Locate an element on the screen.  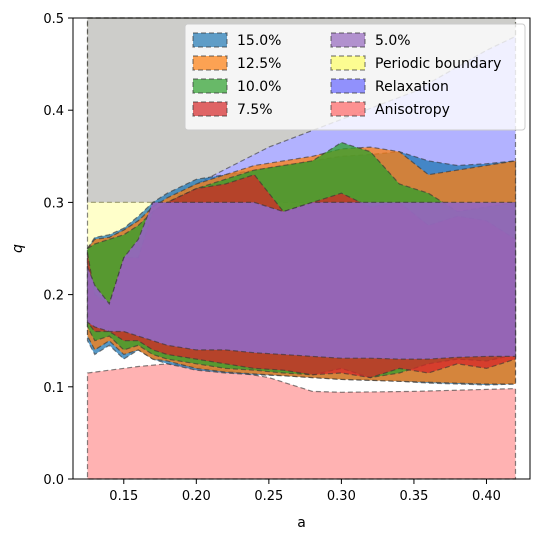
y-axis-label: q is located at coordinates (18, 248).